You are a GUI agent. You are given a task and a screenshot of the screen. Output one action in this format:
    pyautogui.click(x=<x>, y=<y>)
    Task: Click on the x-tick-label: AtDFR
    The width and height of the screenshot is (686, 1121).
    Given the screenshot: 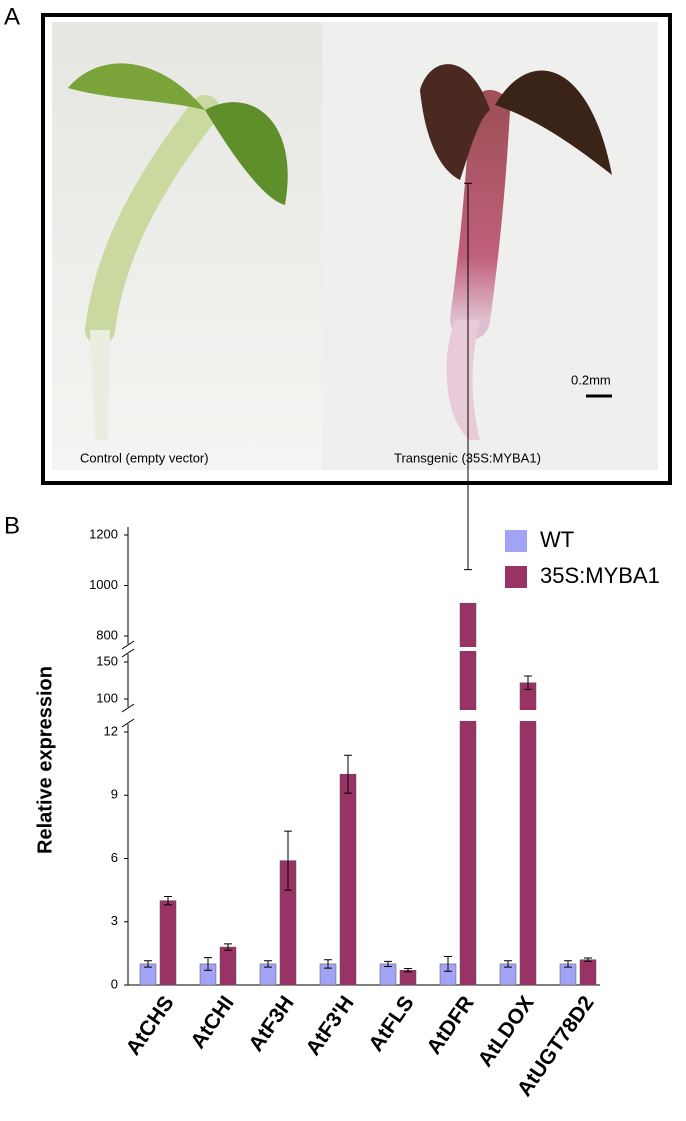 What is the action you would take?
    pyautogui.click(x=450, y=1025)
    